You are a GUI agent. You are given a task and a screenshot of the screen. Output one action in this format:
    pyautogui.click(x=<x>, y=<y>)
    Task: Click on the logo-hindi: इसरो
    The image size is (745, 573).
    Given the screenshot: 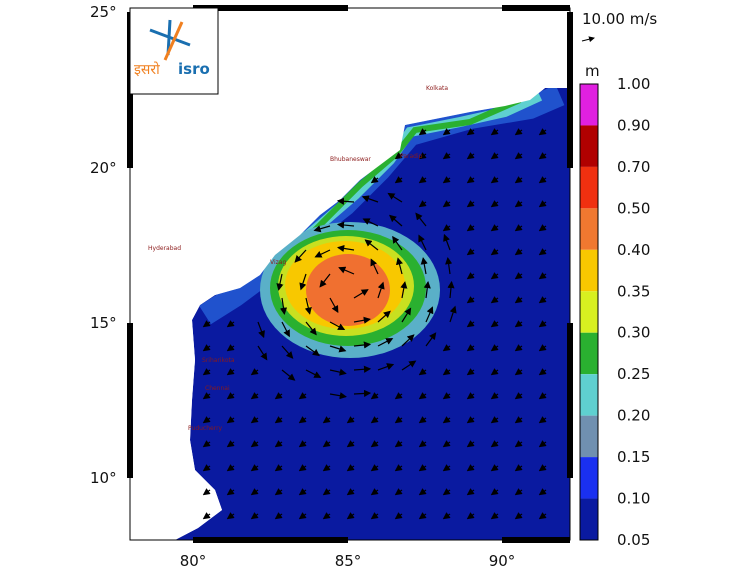 What is the action you would take?
    pyautogui.click(x=147, y=69)
    